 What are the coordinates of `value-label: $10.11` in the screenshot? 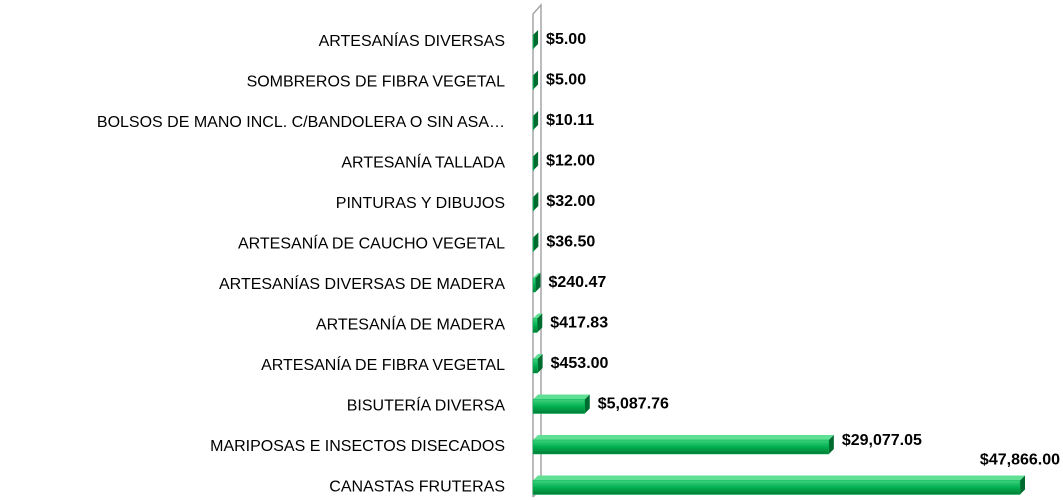 It's located at (570, 120).